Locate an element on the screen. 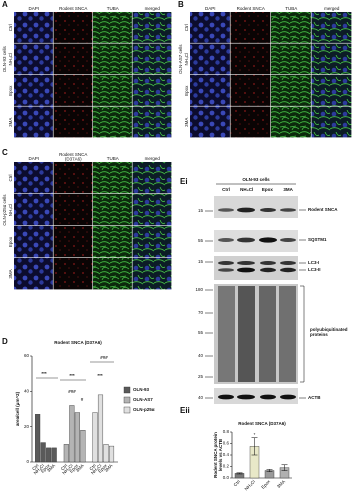 Image resolution: width=352 pixels, height=500 pixels. protein-label: polyubiquitinated is located at coordinates (329, 329).